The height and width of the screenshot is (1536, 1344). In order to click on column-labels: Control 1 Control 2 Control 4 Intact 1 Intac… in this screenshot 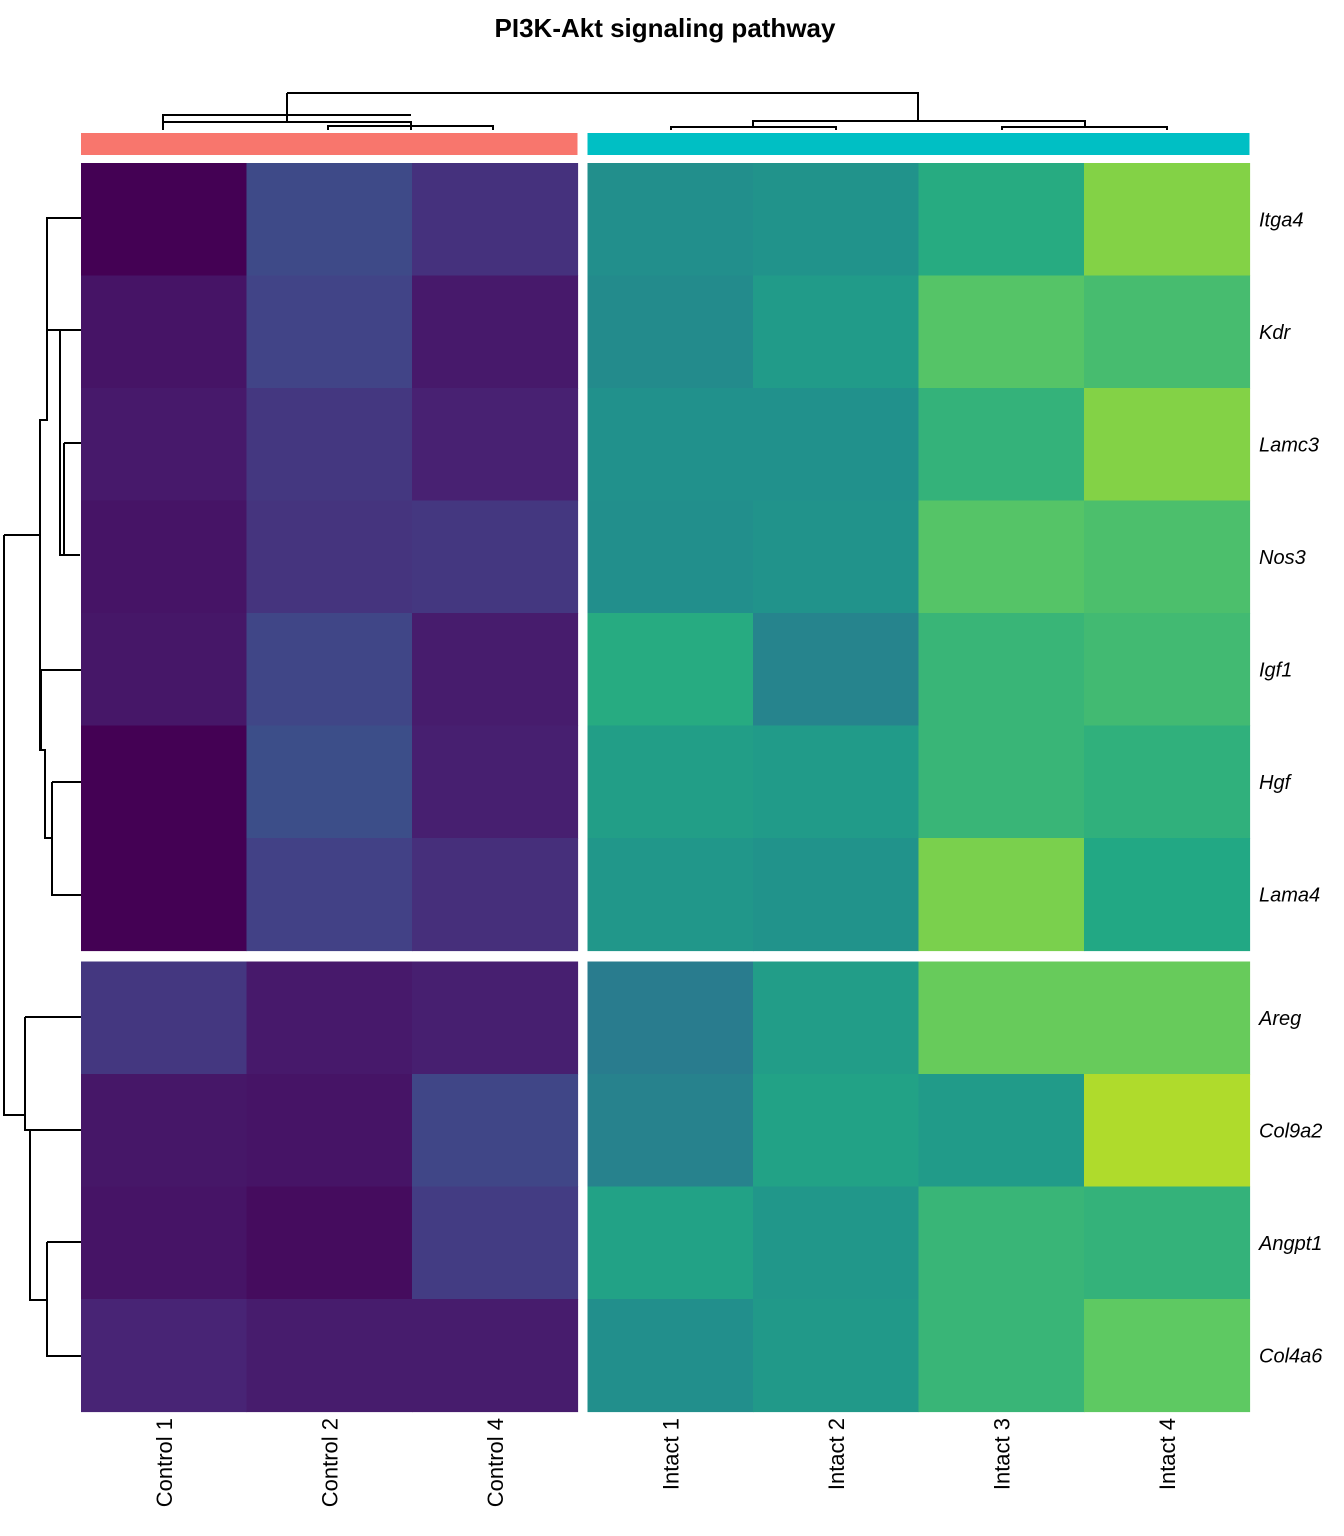, I will do `click(666, 1462)`.